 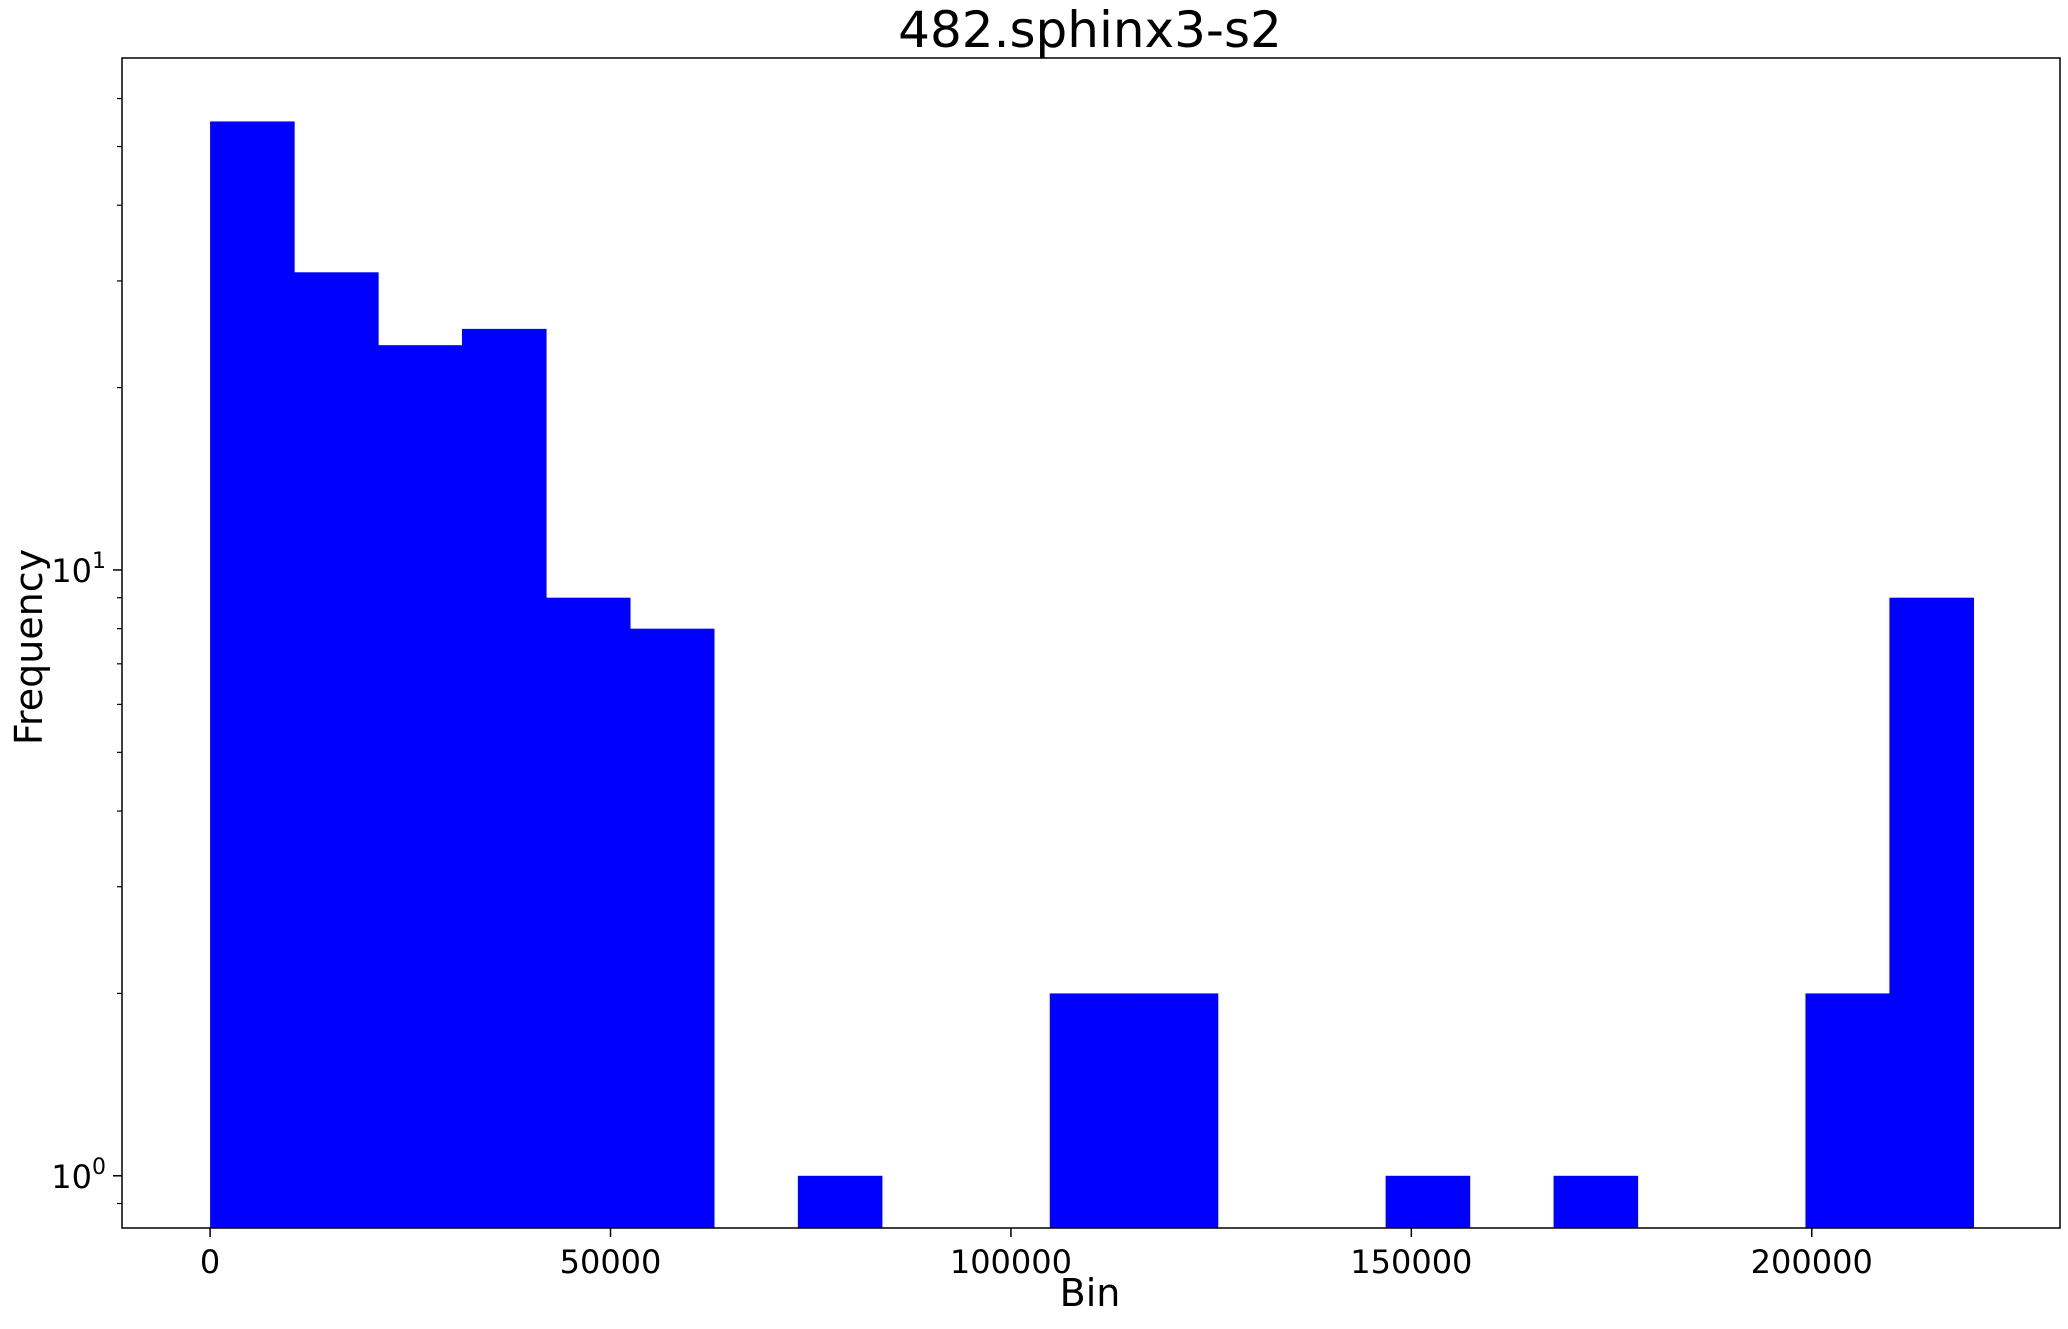 I want to click on x-axis-ticks: 0 50000 100000 150000 200000, so click(x=1036, y=1254).